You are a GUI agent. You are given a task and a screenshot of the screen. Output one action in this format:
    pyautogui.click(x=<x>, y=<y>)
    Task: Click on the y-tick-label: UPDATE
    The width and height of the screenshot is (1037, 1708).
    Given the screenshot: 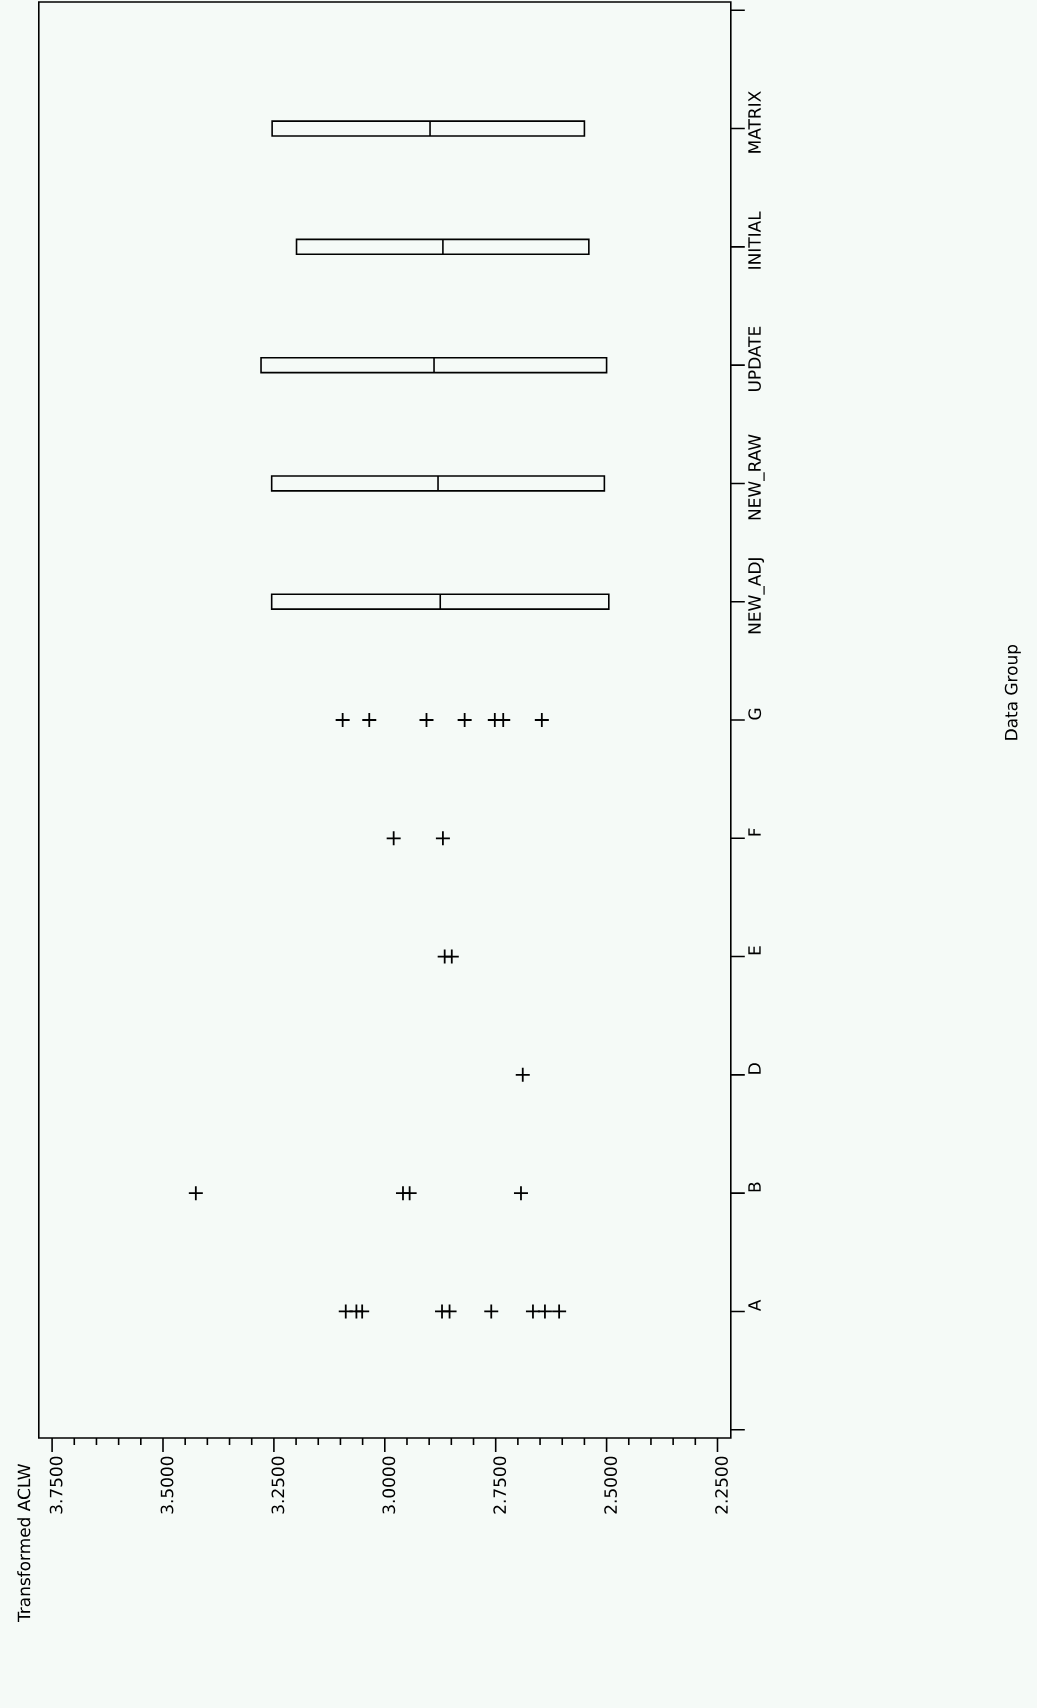 What is the action you would take?
    pyautogui.click(x=754, y=359)
    